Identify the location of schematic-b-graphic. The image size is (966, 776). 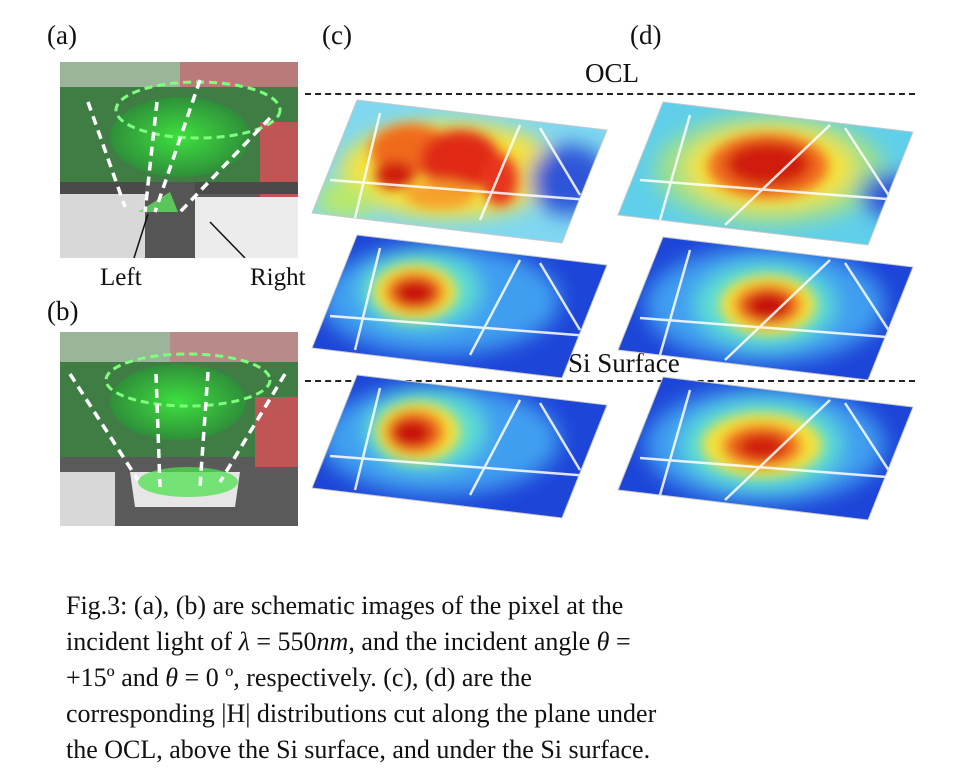
(179, 429).